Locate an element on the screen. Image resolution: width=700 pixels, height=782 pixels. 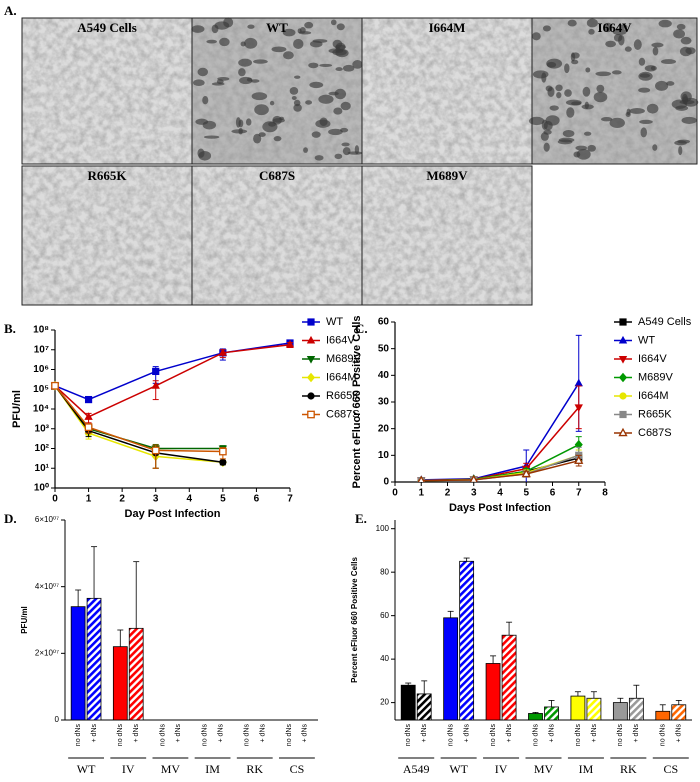
x-tick-label: 0 is located at coordinates (55, 499).